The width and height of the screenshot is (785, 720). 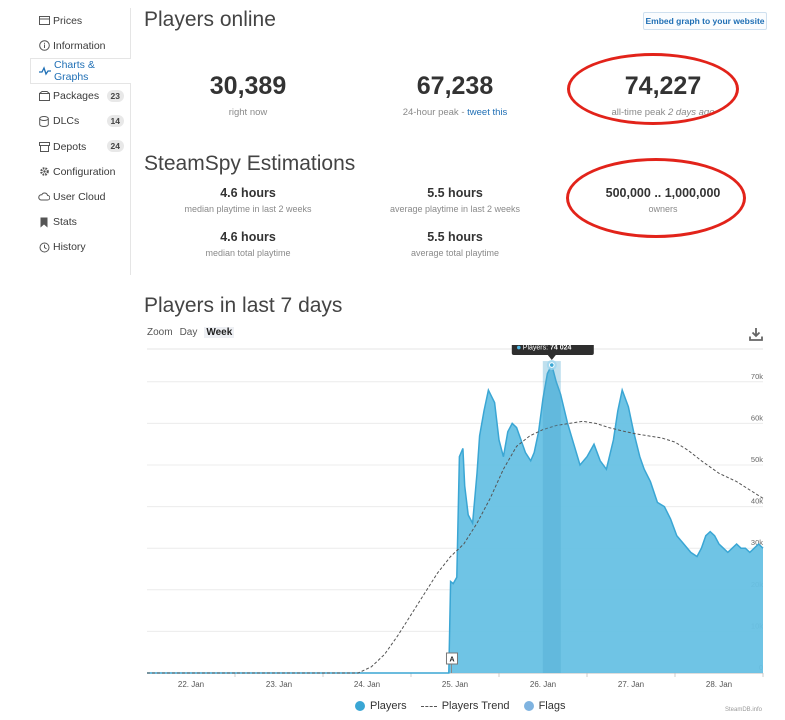 I want to click on legend-item-players: Players, so click(x=381, y=706).